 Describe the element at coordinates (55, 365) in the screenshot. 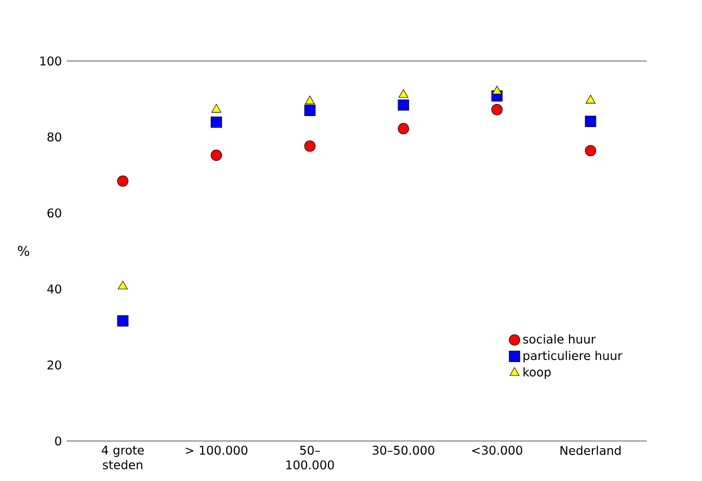

I see `y-tick-label: 20` at that location.